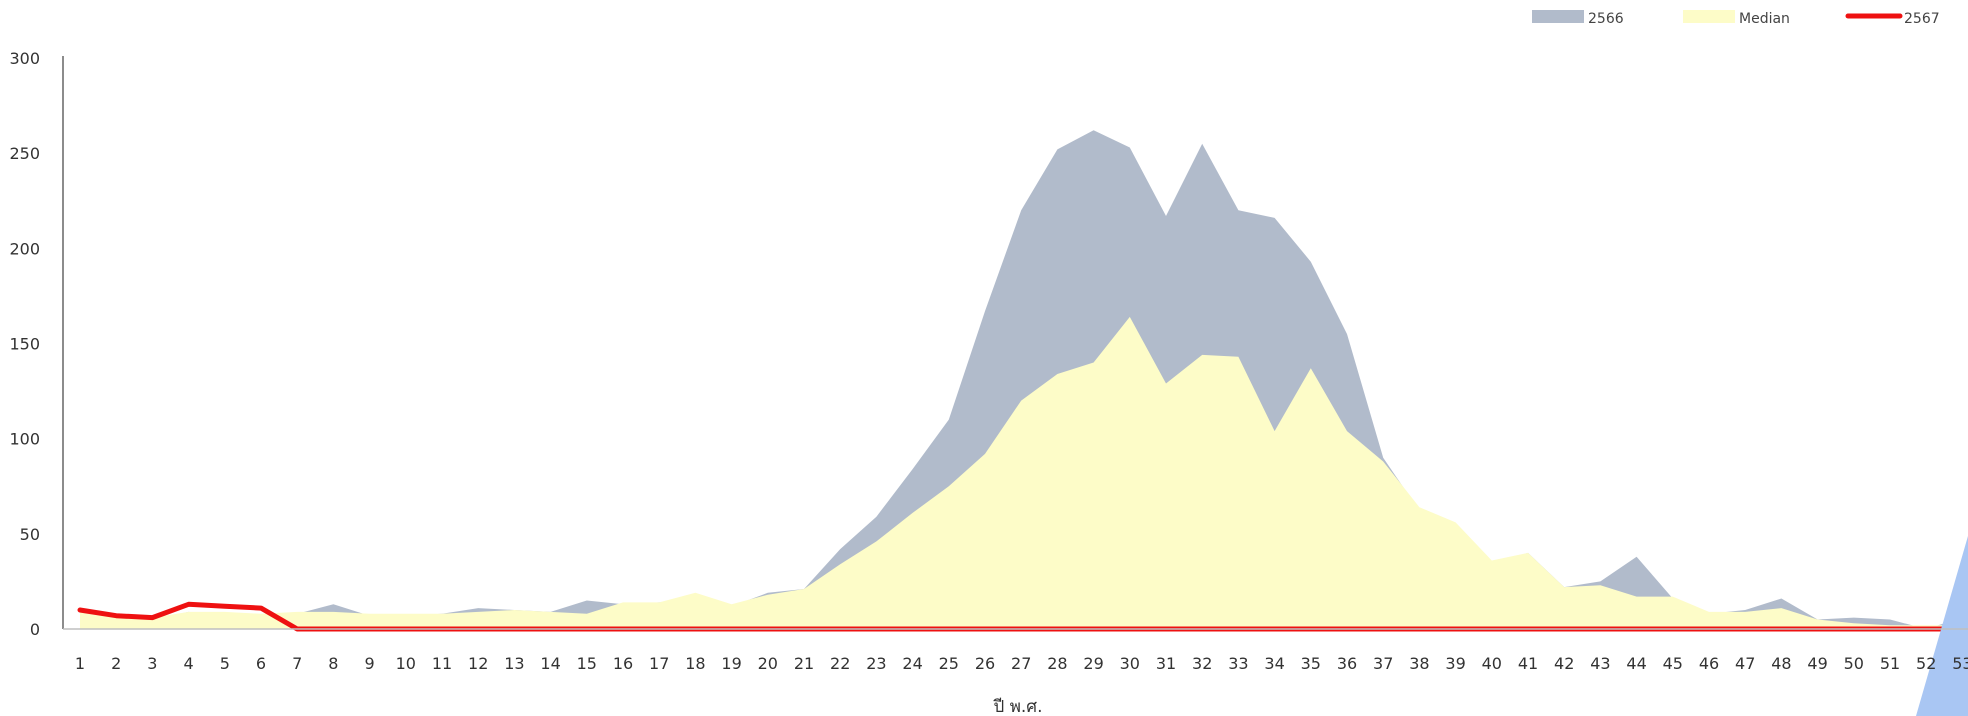 The image size is (1968, 716). What do you see at coordinates (1564, 663) in the screenshot?
I see `x-tick-label: 42` at bounding box center [1564, 663].